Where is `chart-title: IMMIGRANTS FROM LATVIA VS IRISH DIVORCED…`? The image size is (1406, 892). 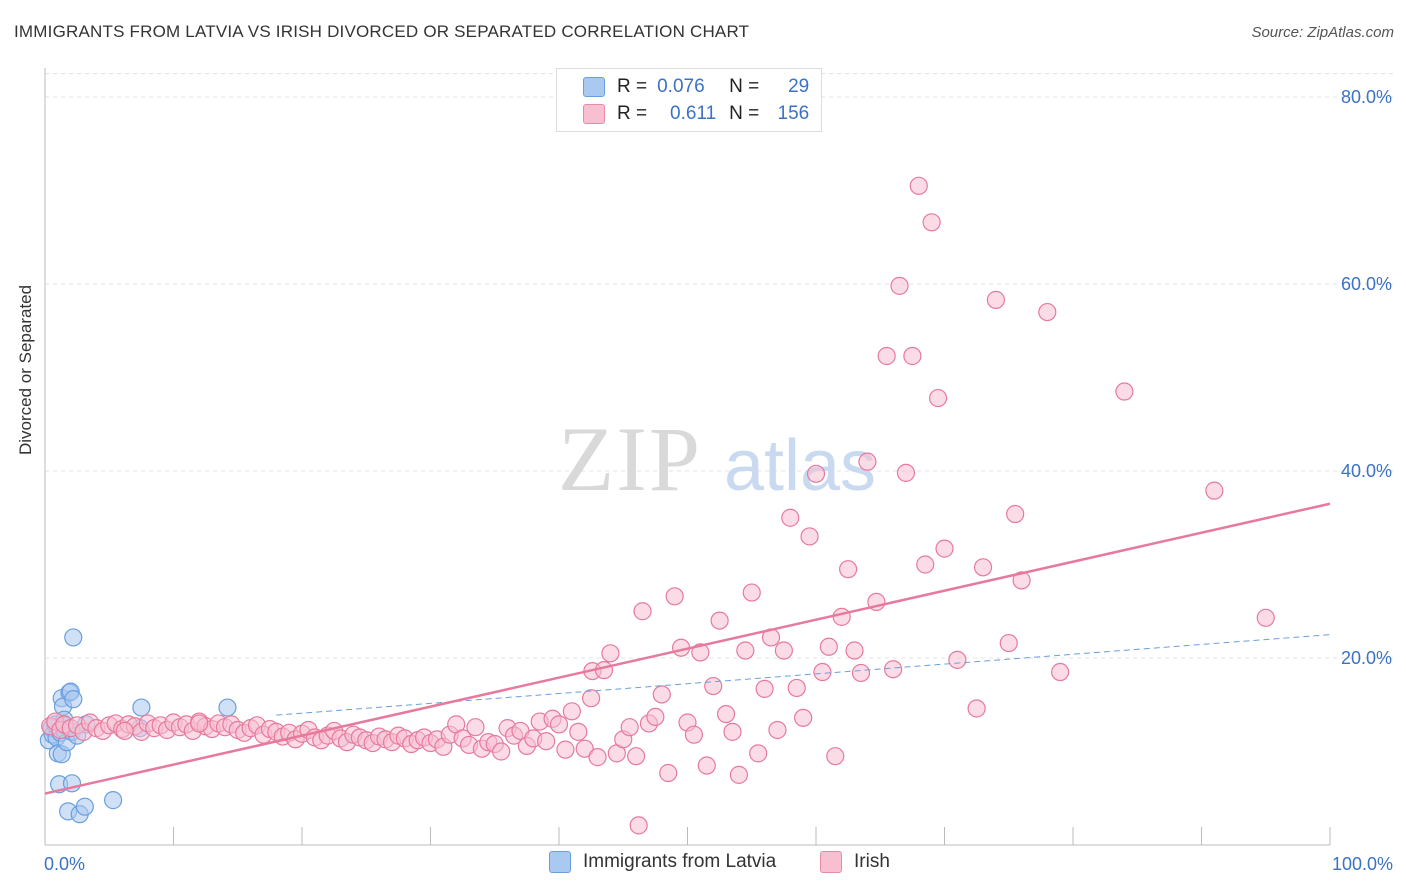
chart-title: IMMIGRANTS FROM LATVIA VS IRISH DIVORCED… is located at coordinates (382, 31).